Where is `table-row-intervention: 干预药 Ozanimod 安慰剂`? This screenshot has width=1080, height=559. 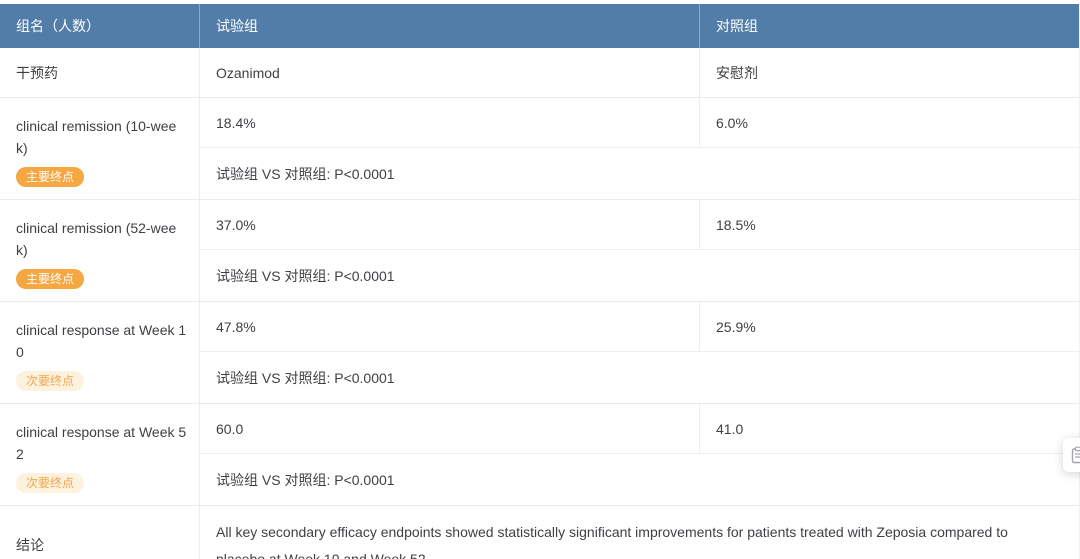
table-row-intervention: 干预药 Ozanimod 安慰剂 is located at coordinates (539, 73).